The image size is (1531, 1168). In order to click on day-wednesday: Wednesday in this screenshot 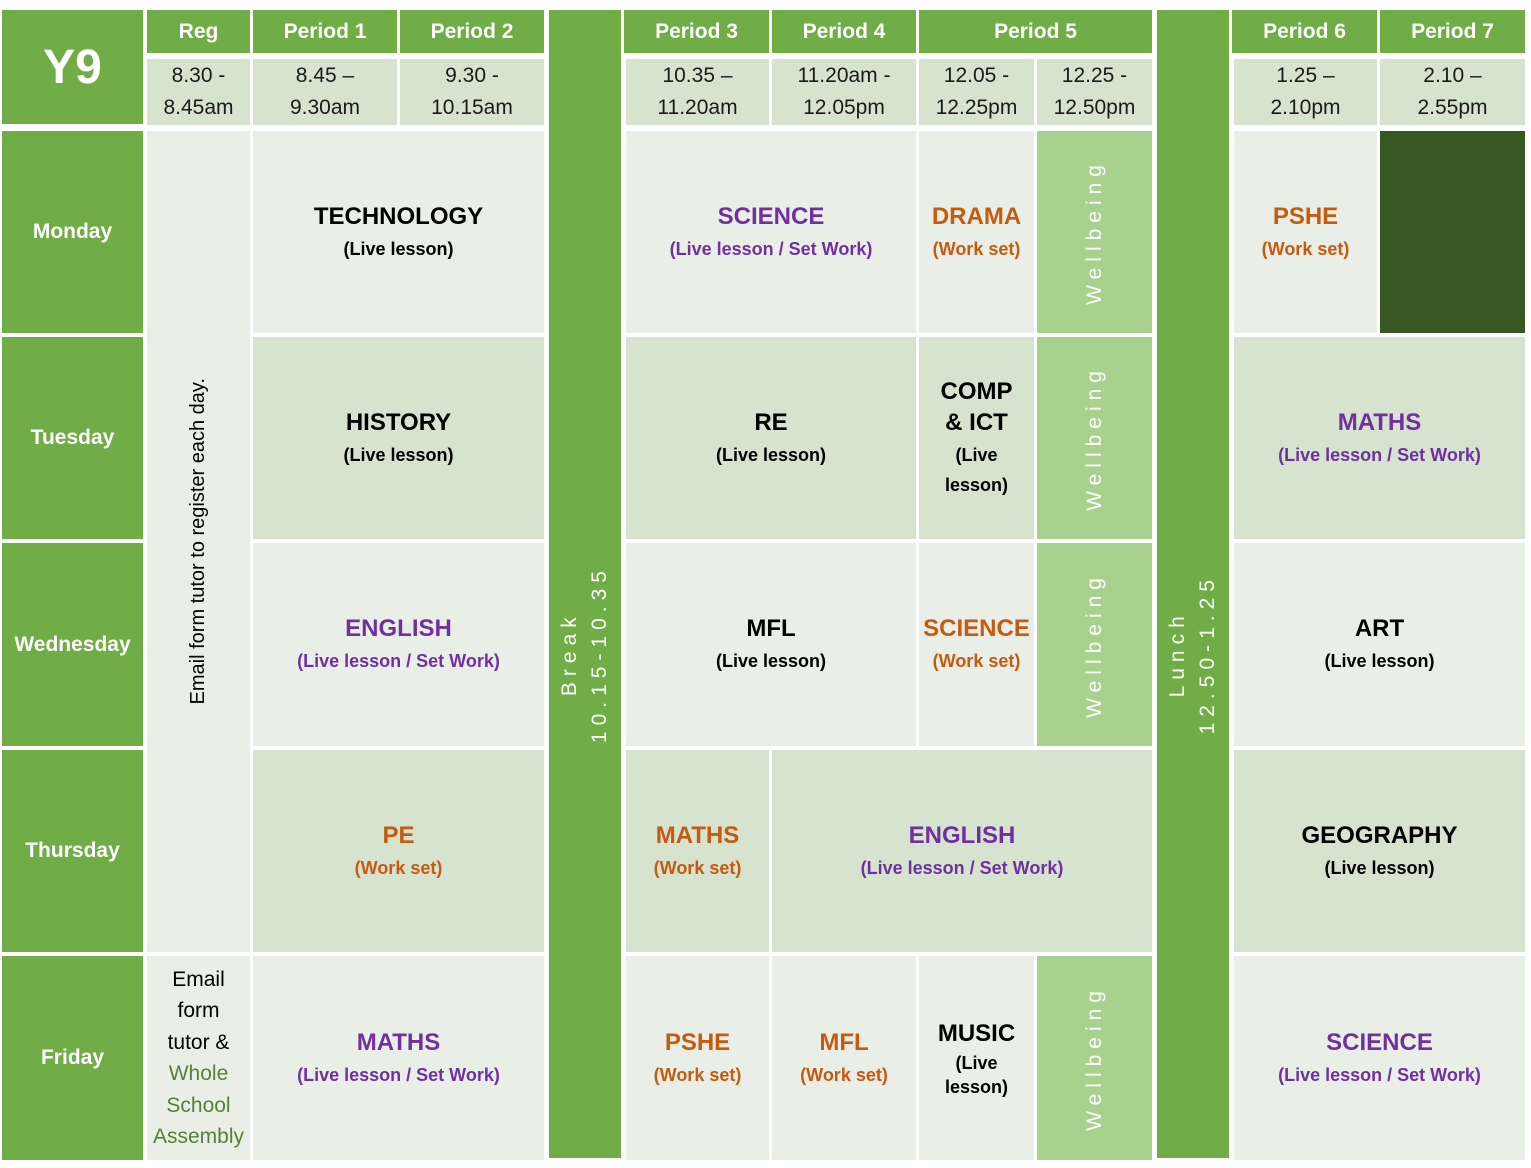, I will do `click(72, 644)`.